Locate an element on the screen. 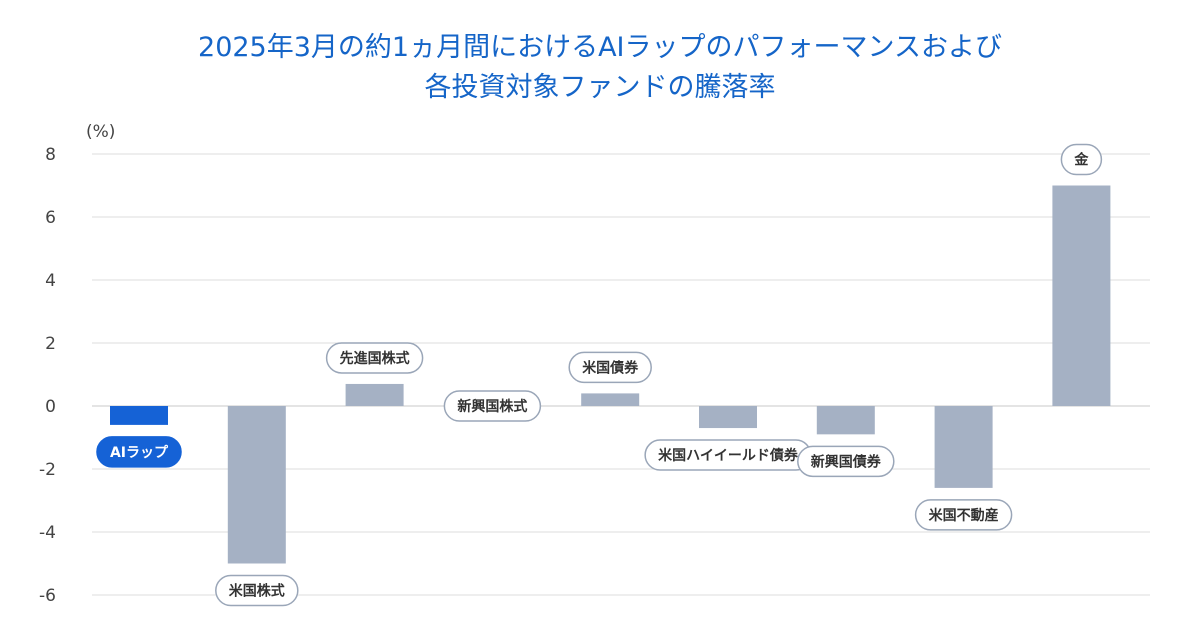 The image size is (1200, 640). bar-label: 米国不動産 is located at coordinates (963, 515).